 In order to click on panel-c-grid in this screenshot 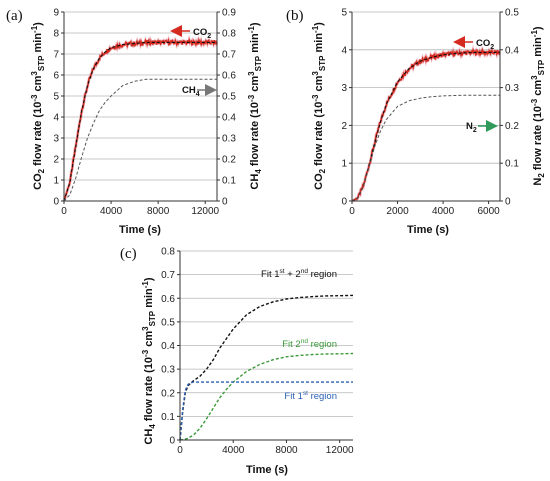, I will do `click(266, 333)`.